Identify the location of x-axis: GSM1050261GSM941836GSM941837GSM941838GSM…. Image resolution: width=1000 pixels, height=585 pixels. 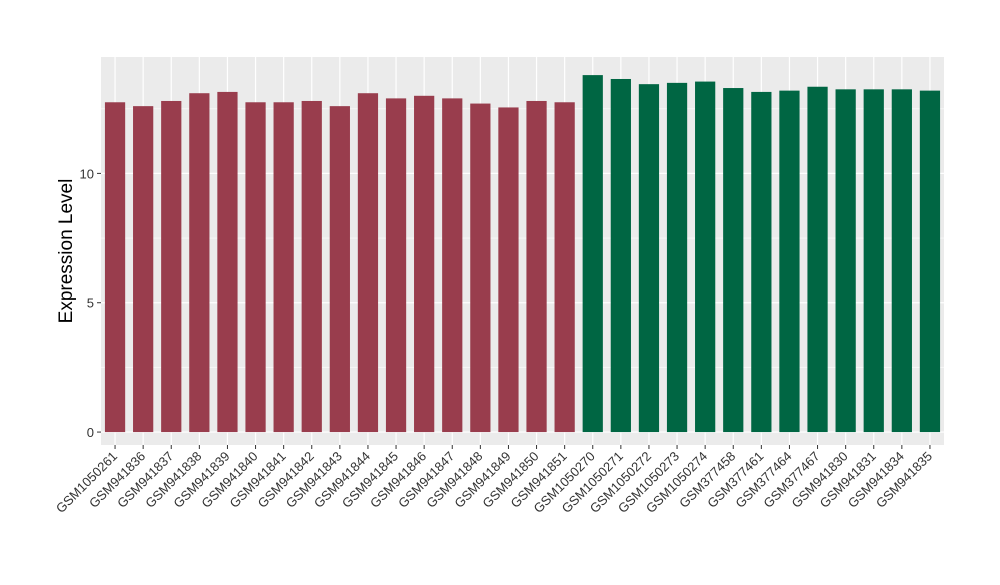
(494, 480).